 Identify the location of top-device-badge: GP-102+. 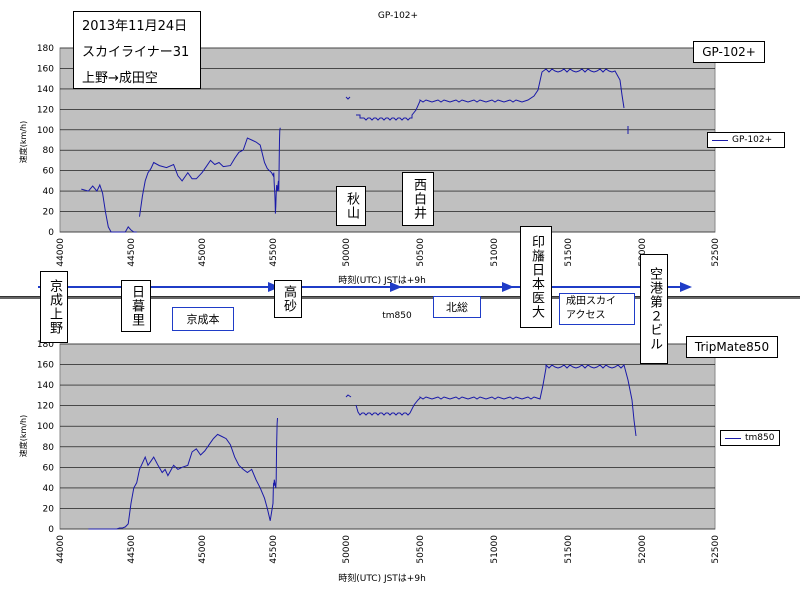
(729, 52).